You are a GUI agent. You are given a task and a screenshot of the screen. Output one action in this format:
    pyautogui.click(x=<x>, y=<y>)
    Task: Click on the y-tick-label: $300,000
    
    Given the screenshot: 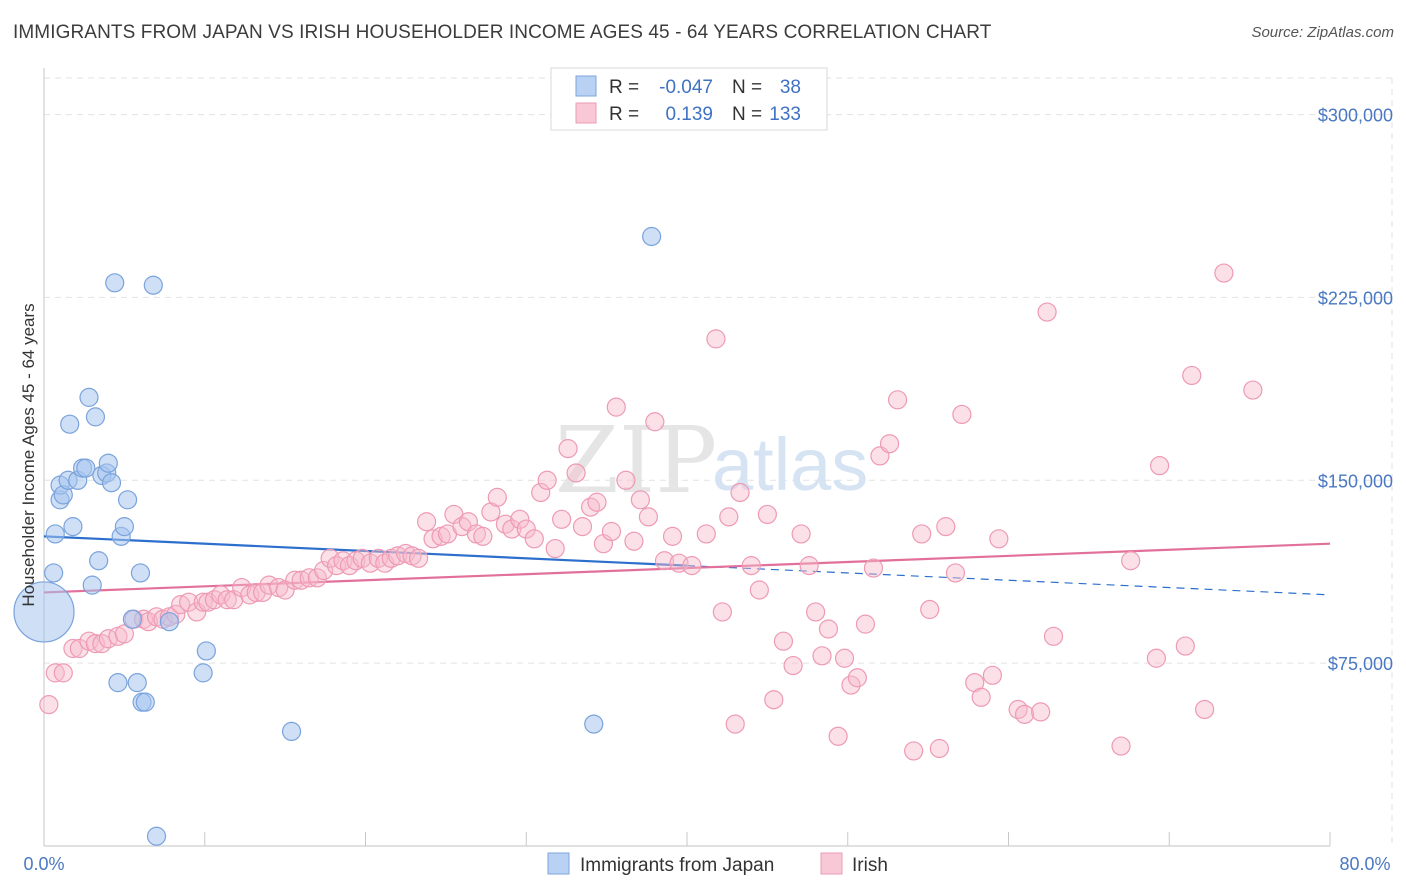 What is the action you would take?
    pyautogui.click(x=1355, y=116)
    